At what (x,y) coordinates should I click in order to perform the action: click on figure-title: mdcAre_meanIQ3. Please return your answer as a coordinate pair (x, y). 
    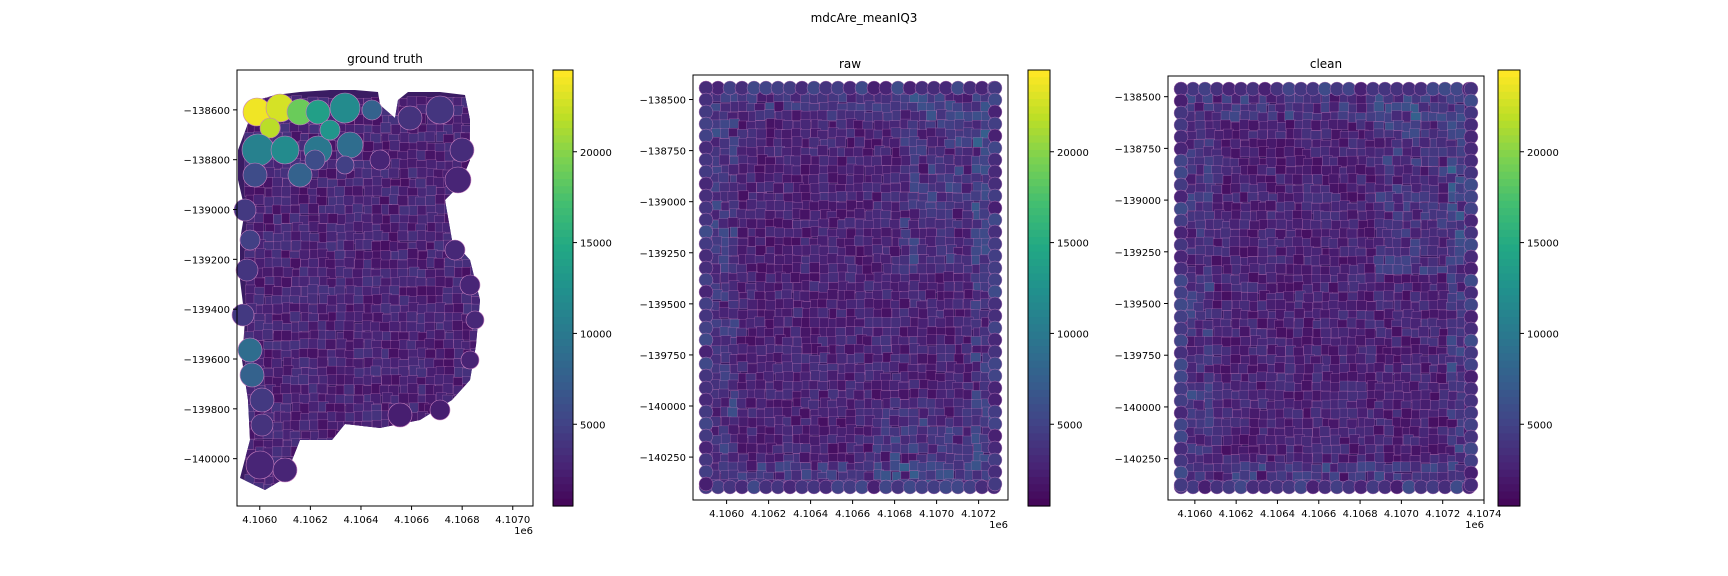
    Looking at the image, I should click on (864, 18).